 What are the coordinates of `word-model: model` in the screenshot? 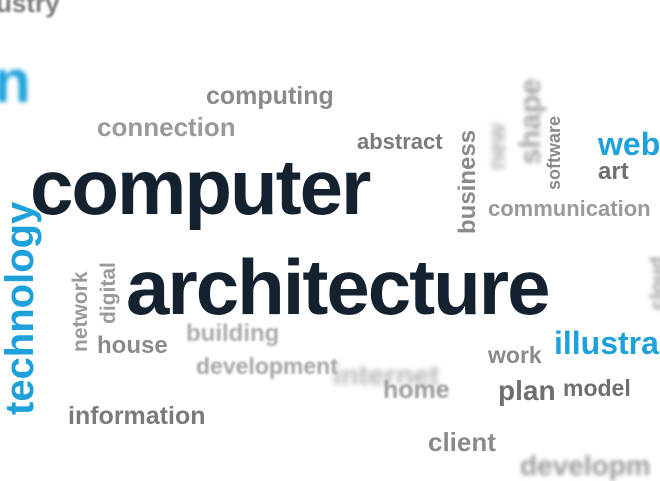 It's located at (597, 388).